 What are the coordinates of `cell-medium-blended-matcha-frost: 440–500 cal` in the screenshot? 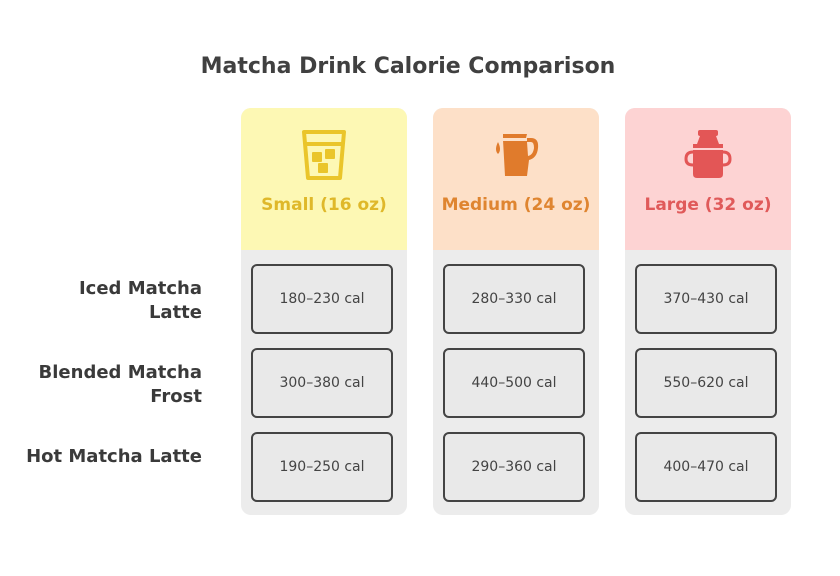 It's located at (514, 383).